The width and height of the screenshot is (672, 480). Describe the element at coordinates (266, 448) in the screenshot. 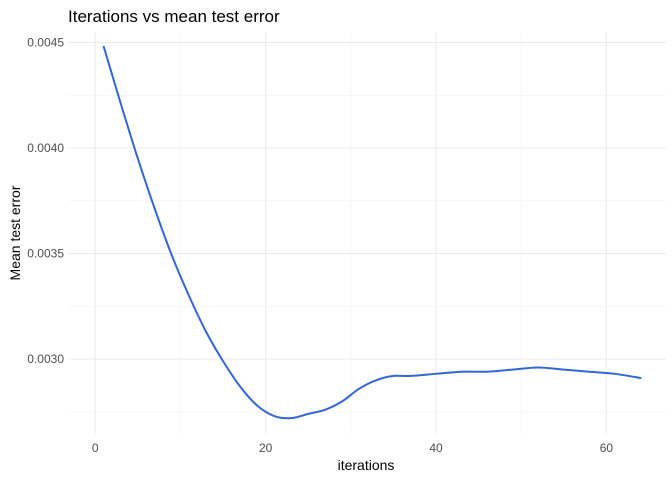

I see `x-tick-label: 20` at that location.